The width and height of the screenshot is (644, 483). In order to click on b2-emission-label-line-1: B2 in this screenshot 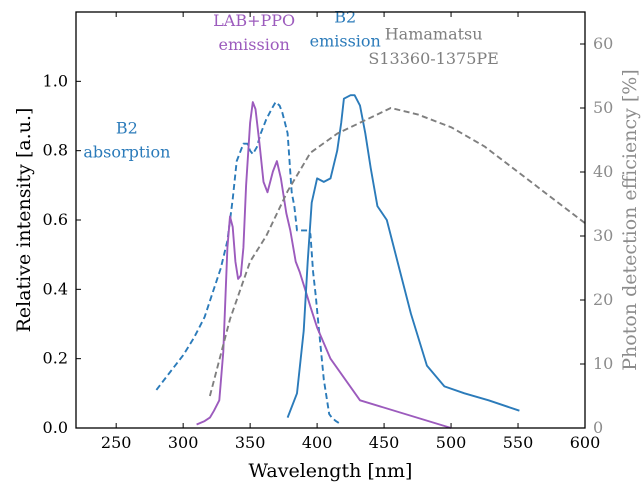, I will do `click(345, 16)`.